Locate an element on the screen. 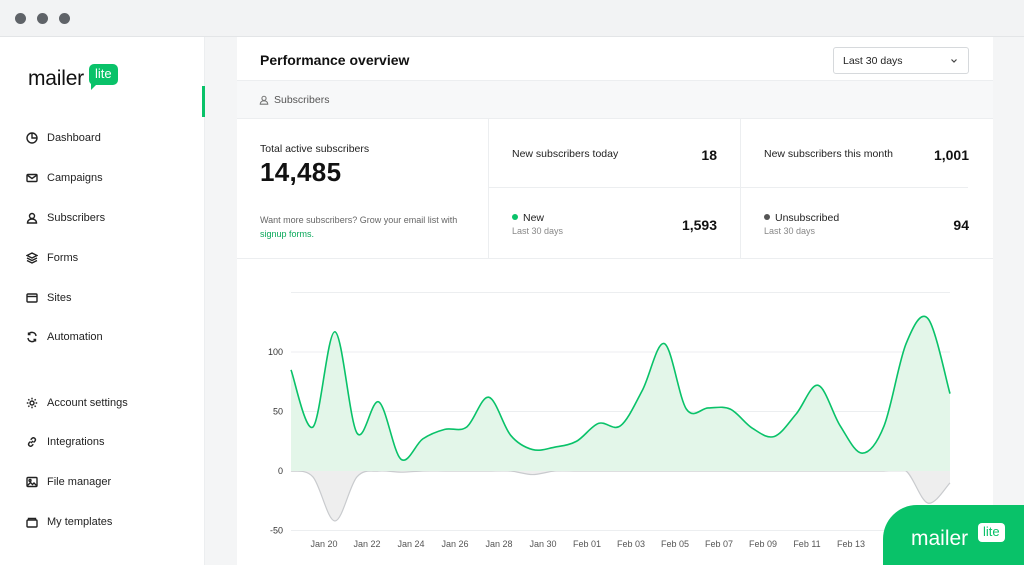 Image resolution: width=1024 pixels, height=565 pixels. y-tick-label: -50 is located at coordinates (276, 531).